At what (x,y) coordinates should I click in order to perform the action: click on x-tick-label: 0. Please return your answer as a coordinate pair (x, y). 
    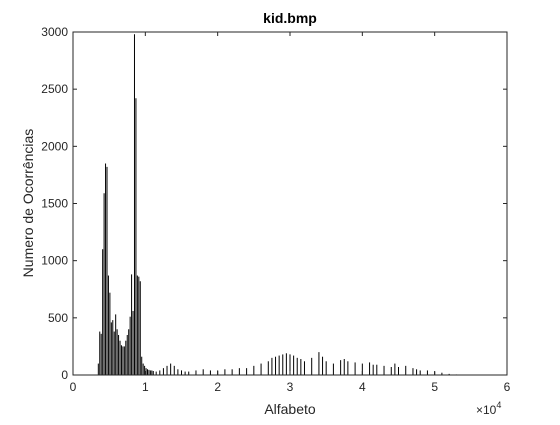
    Looking at the image, I should click on (73, 387).